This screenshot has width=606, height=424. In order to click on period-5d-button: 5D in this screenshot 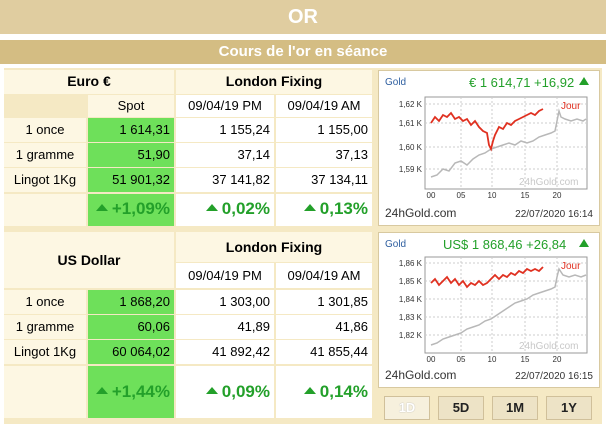, I will do `click(461, 408)`.